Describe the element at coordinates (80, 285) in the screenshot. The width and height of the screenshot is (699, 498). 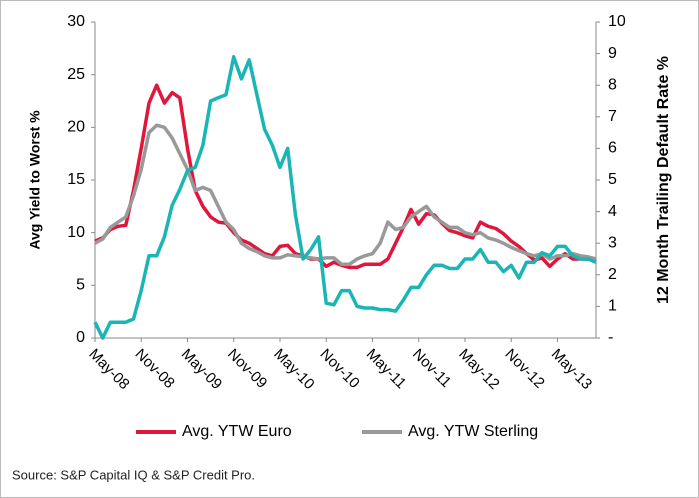
I see `y-tick-label: 5` at that location.